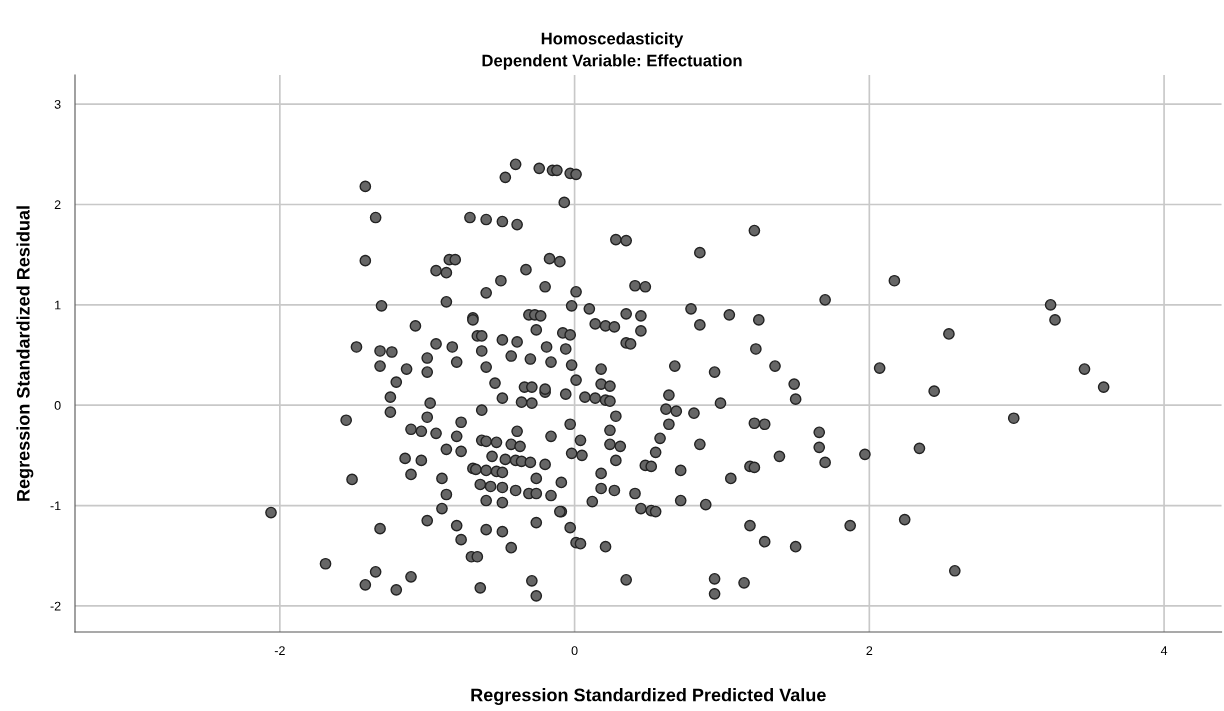 The height and width of the screenshot is (711, 1224). I want to click on chart-title: Homoscedasticity, so click(612, 40).